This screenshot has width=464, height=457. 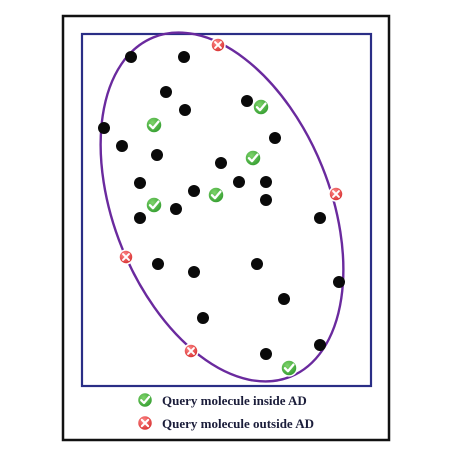 What do you see at coordinates (238, 423) in the screenshot?
I see `legend-outside-label: Query molecule outside AD` at bounding box center [238, 423].